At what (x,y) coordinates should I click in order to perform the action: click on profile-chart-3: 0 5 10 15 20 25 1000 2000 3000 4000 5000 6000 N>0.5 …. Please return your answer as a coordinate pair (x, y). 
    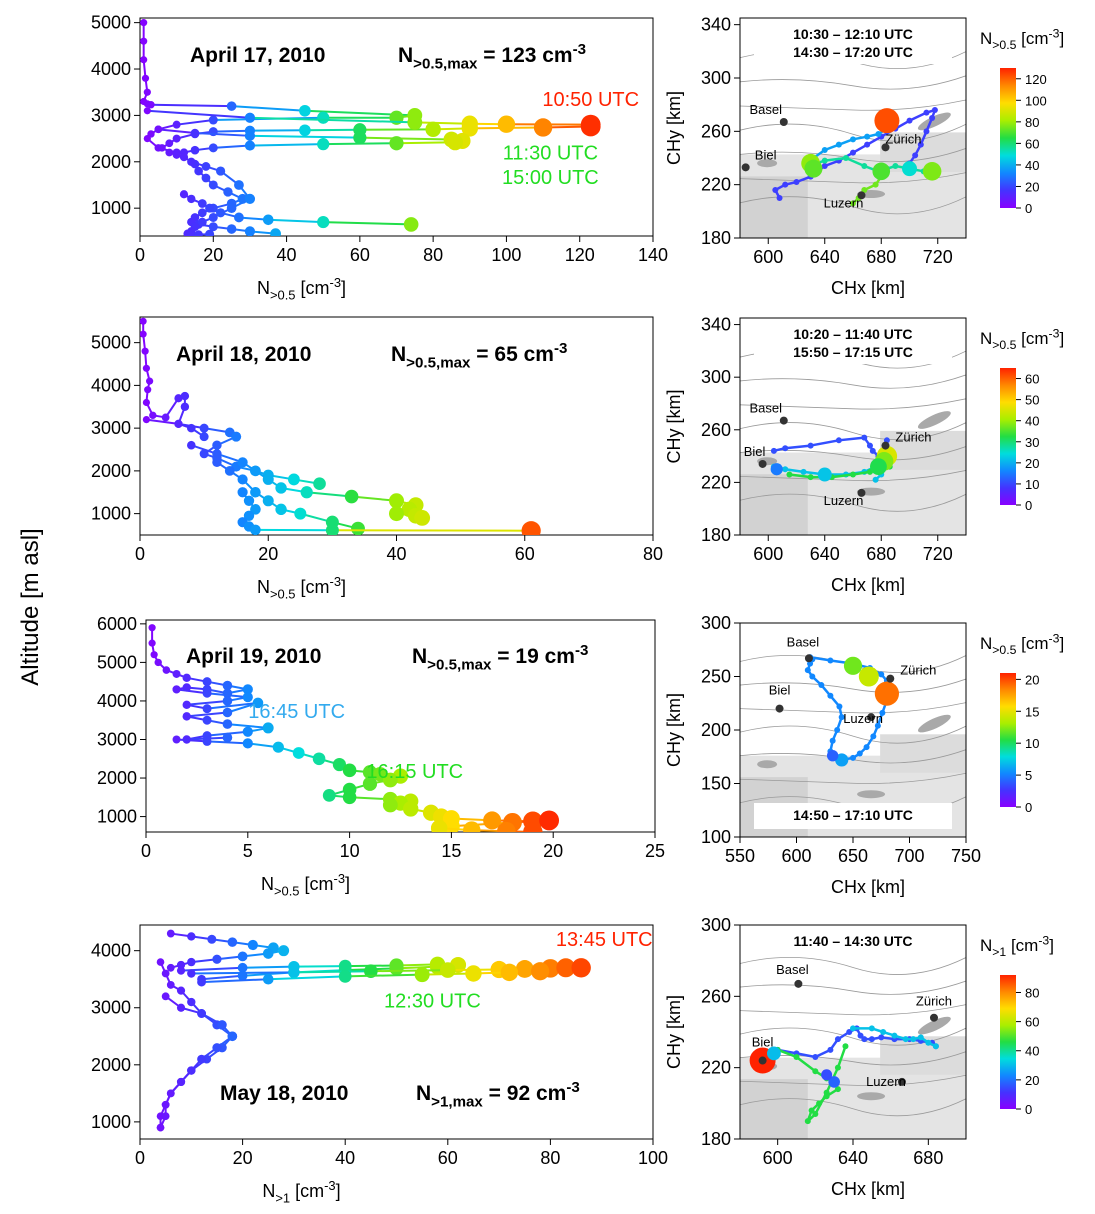
    Looking at the image, I should click on (381, 756).